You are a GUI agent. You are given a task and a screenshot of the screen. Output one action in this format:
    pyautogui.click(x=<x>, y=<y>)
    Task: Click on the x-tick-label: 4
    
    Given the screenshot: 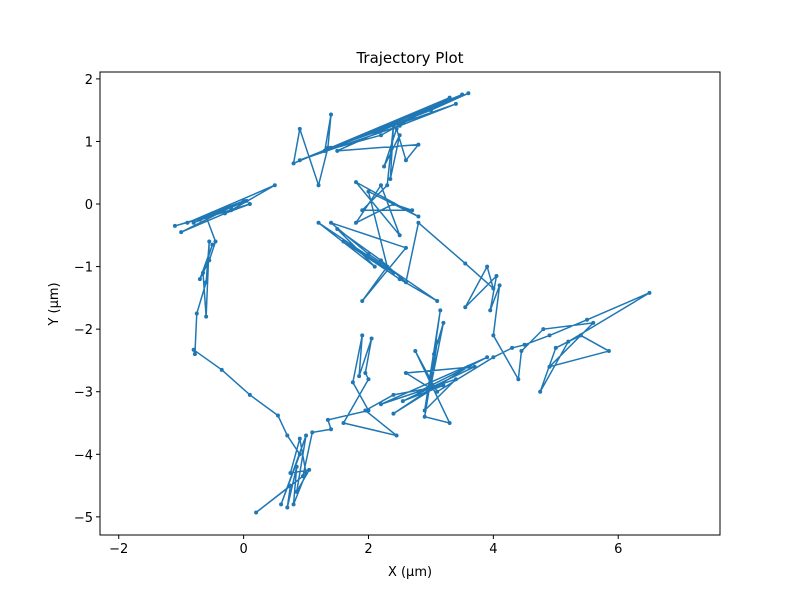 What is the action you would take?
    pyautogui.click(x=493, y=549)
    